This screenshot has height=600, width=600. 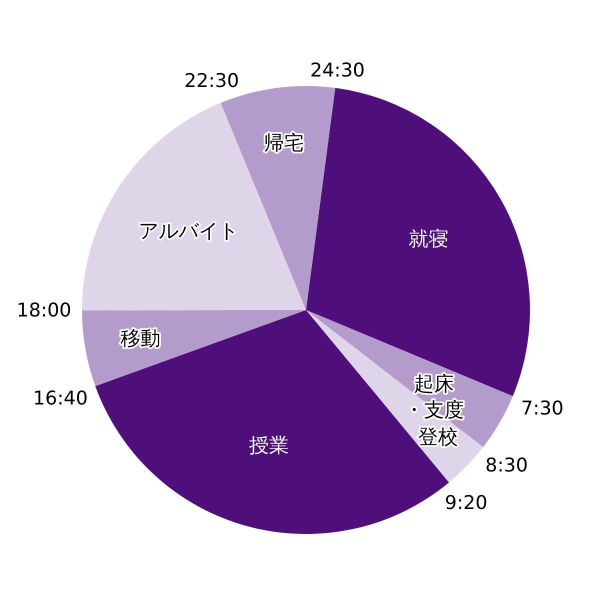 I want to click on text: 7:30, so click(x=542, y=408).